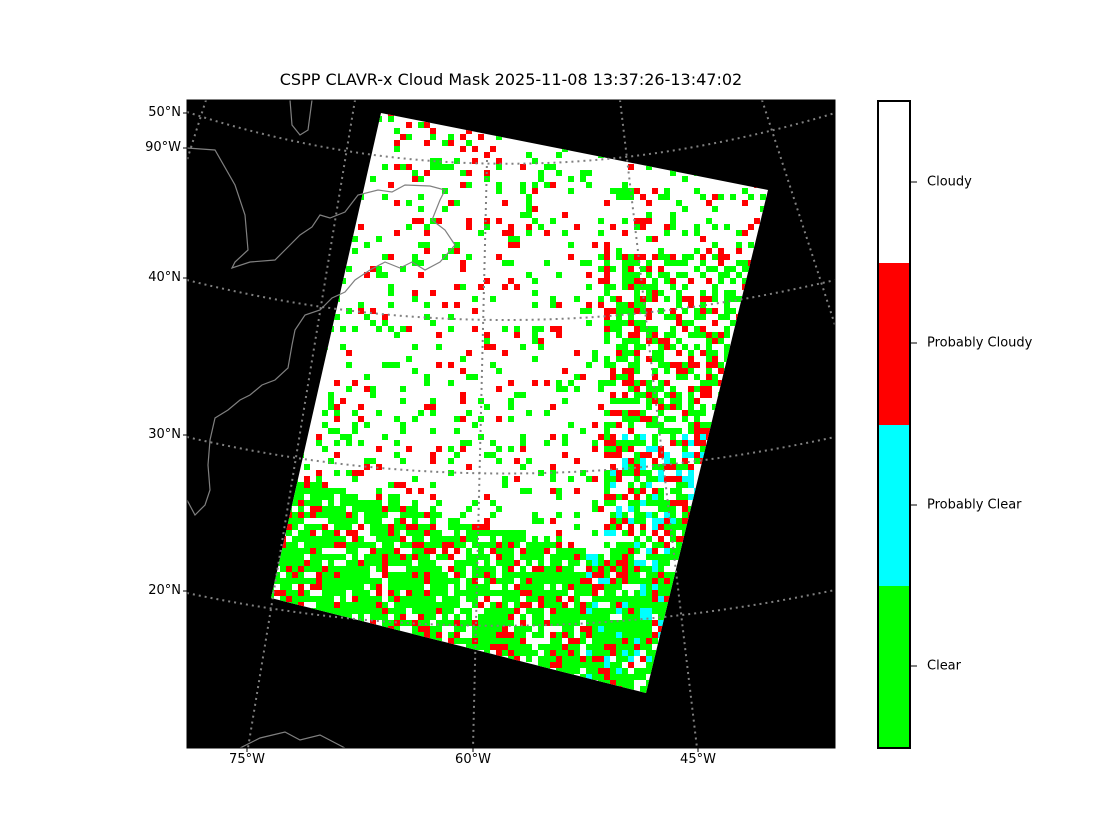 Image resolution: width=1120 pixels, height=840 pixels. Describe the element at coordinates (163, 147) in the screenshot. I see `lon-label-90w: 90°W` at that location.